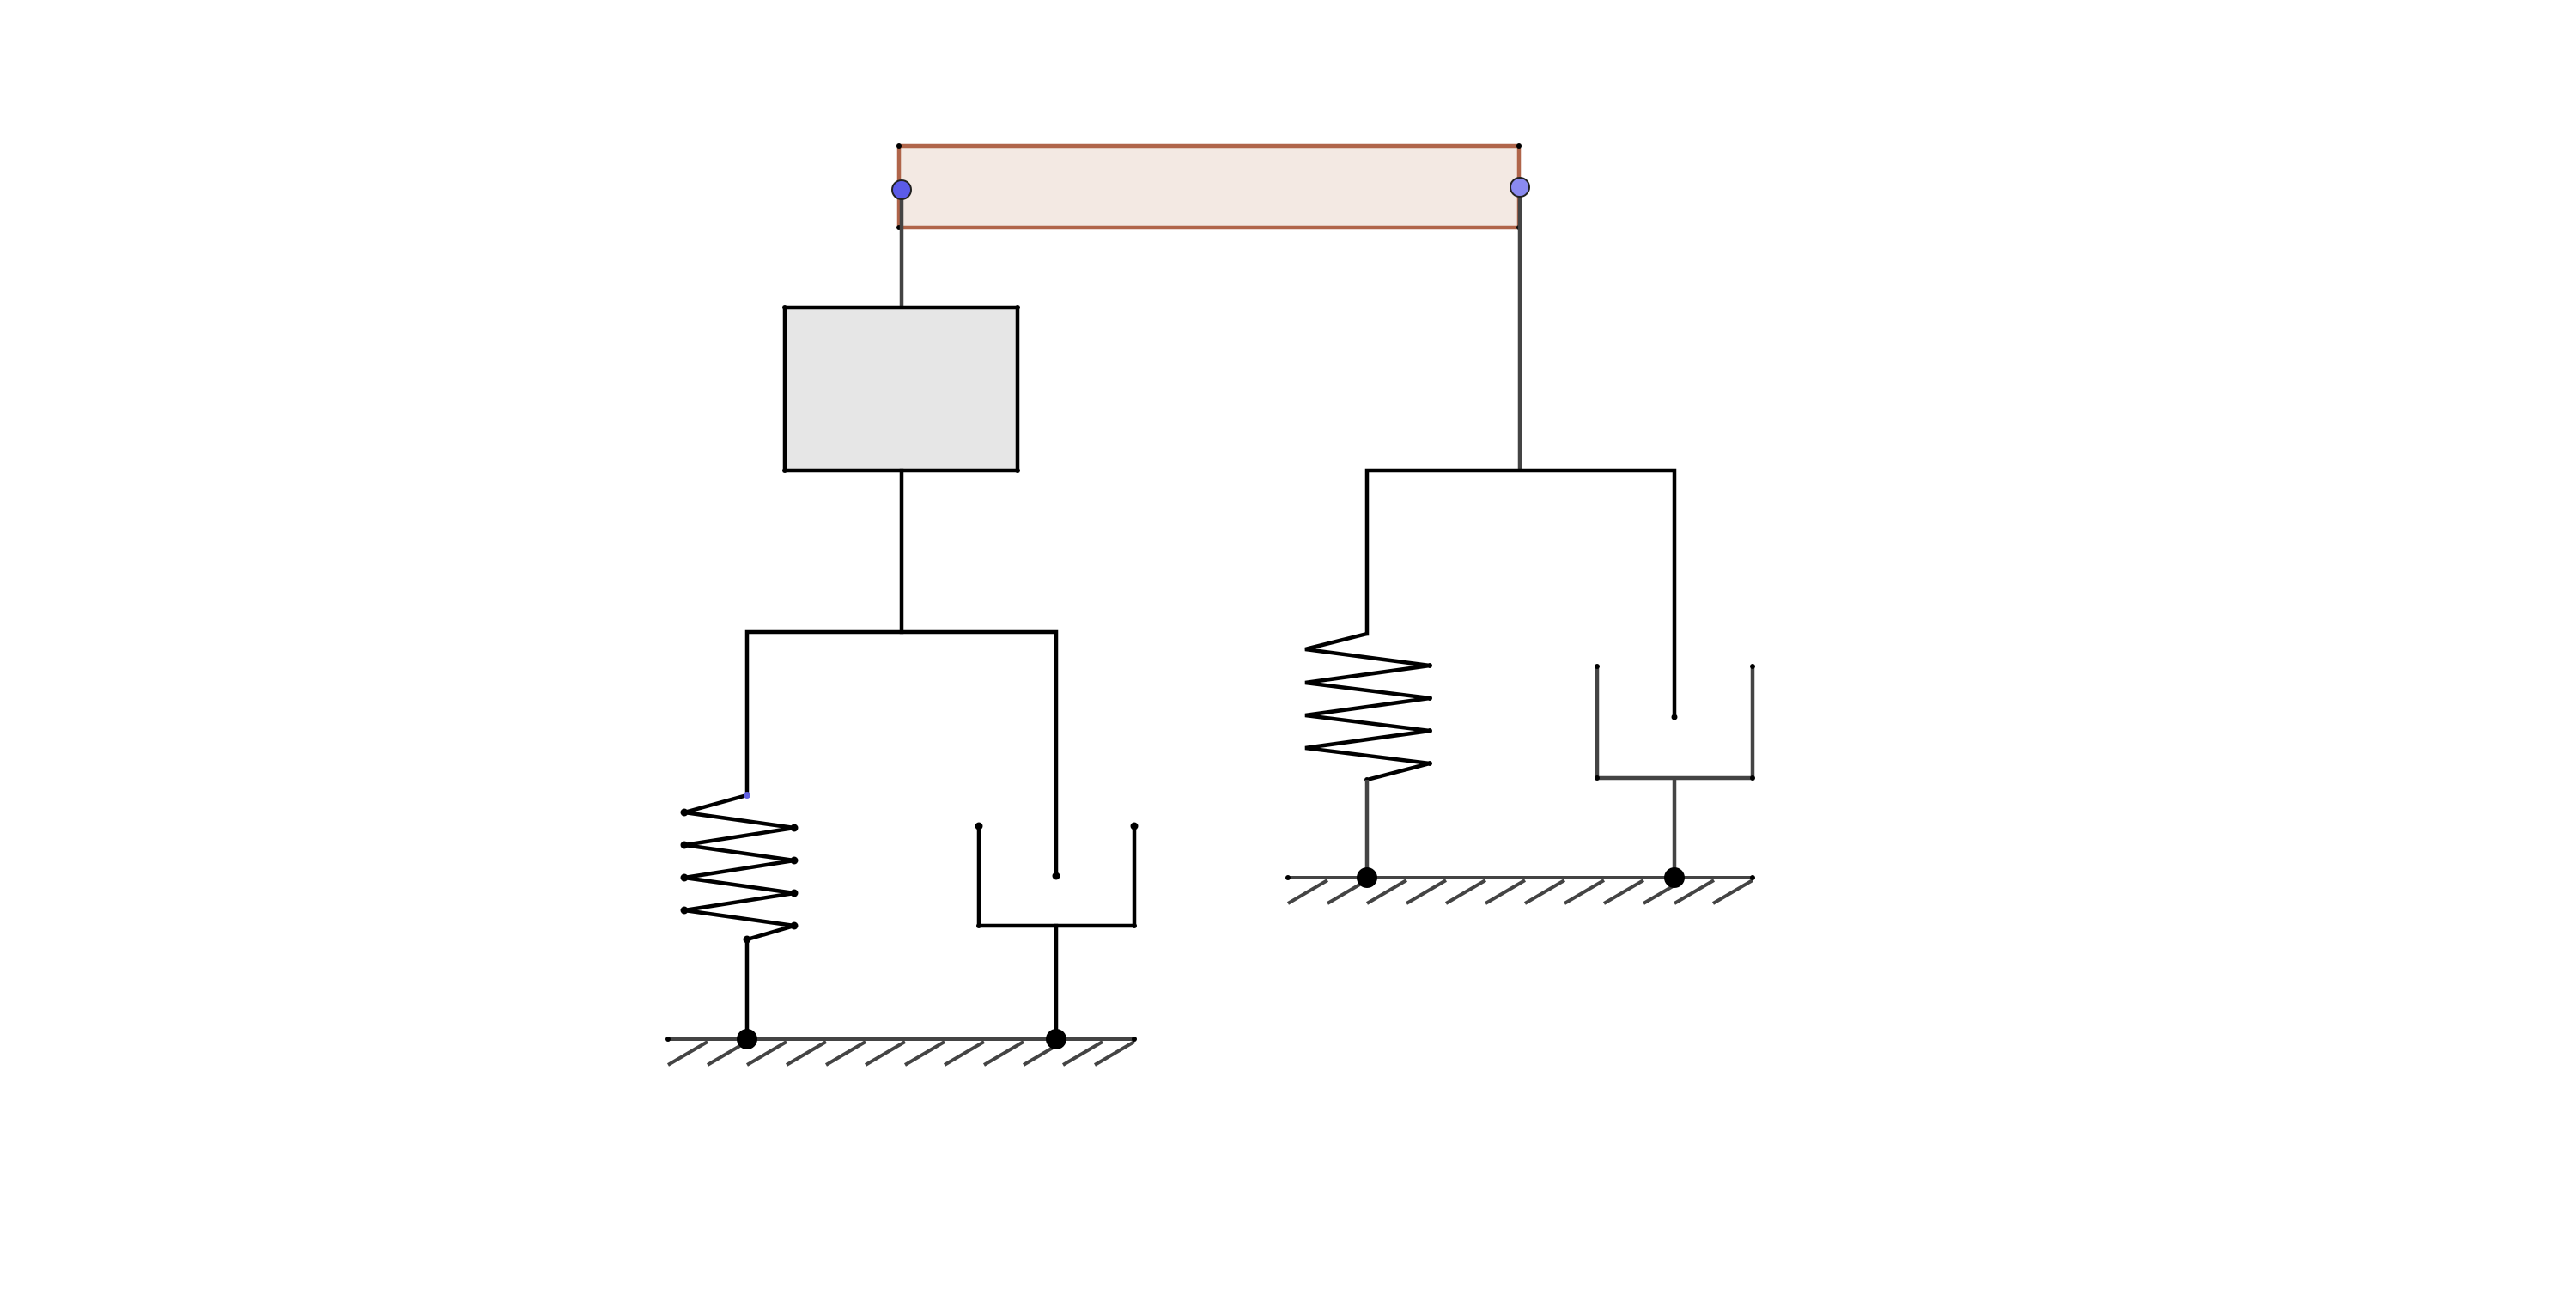 This screenshot has height=1295, width=2576. I want to click on left-ground-support, so click(901, 1048).